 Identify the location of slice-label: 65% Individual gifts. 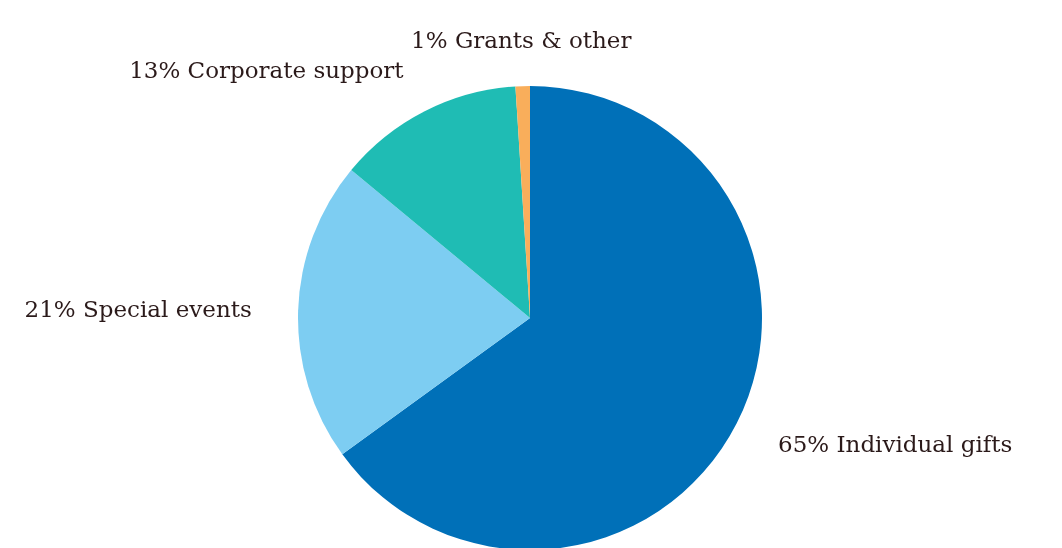
(895, 444).